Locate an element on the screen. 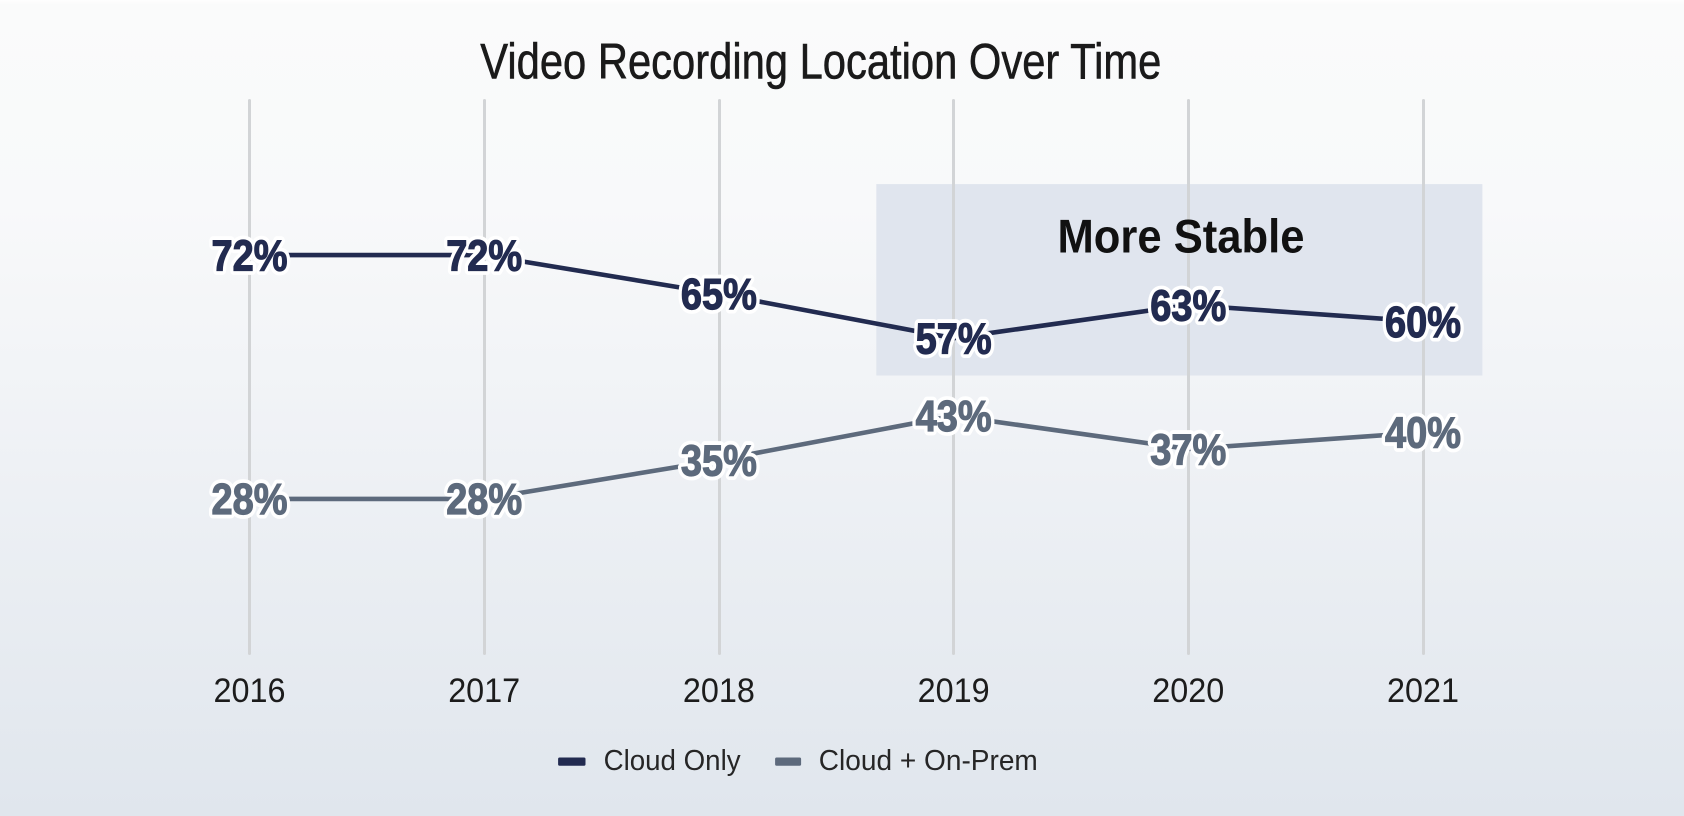 The height and width of the screenshot is (816, 1684). svg-text: 37% is located at coordinates (1188, 449).